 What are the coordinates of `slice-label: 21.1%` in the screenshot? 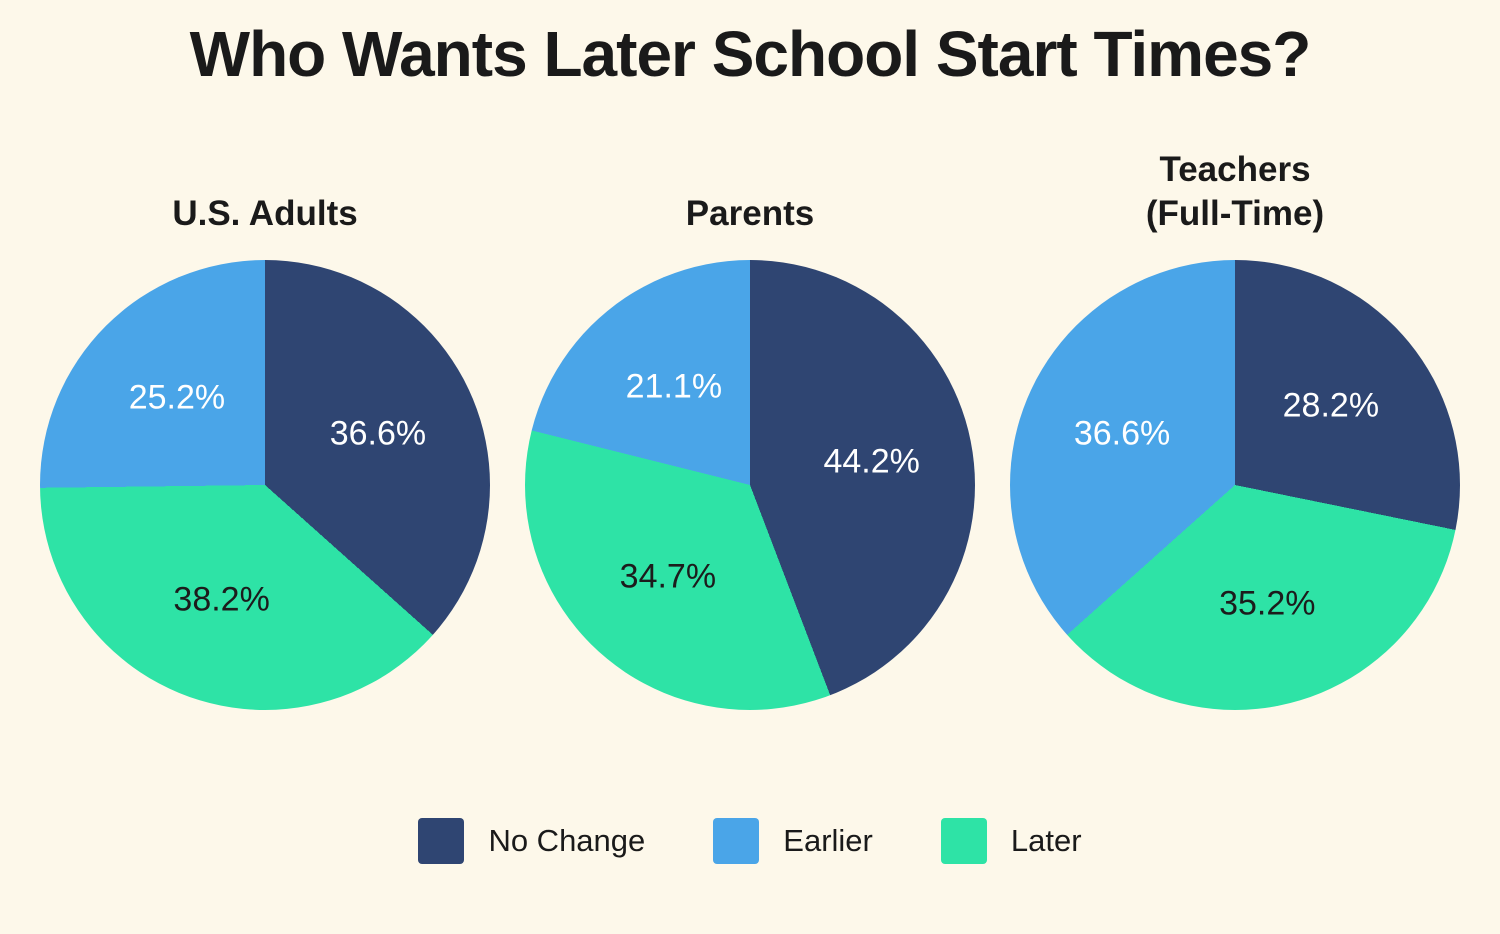 It's located at (674, 386).